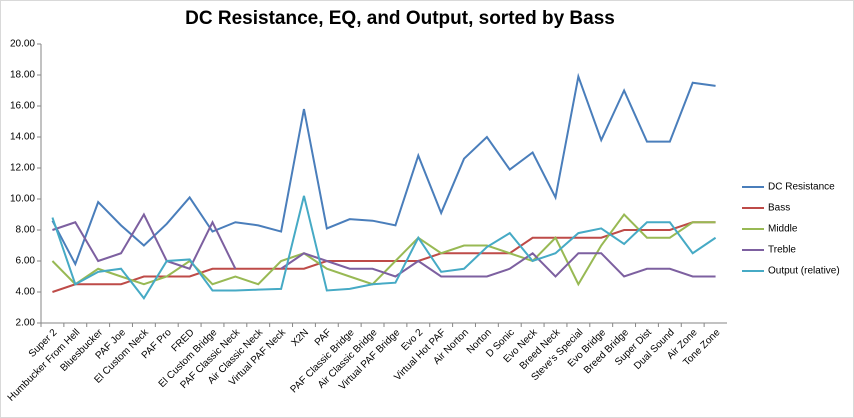 The width and height of the screenshot is (854, 418). Describe the element at coordinates (801, 187) in the screenshot. I see `legend-label: DC Resistance` at that location.